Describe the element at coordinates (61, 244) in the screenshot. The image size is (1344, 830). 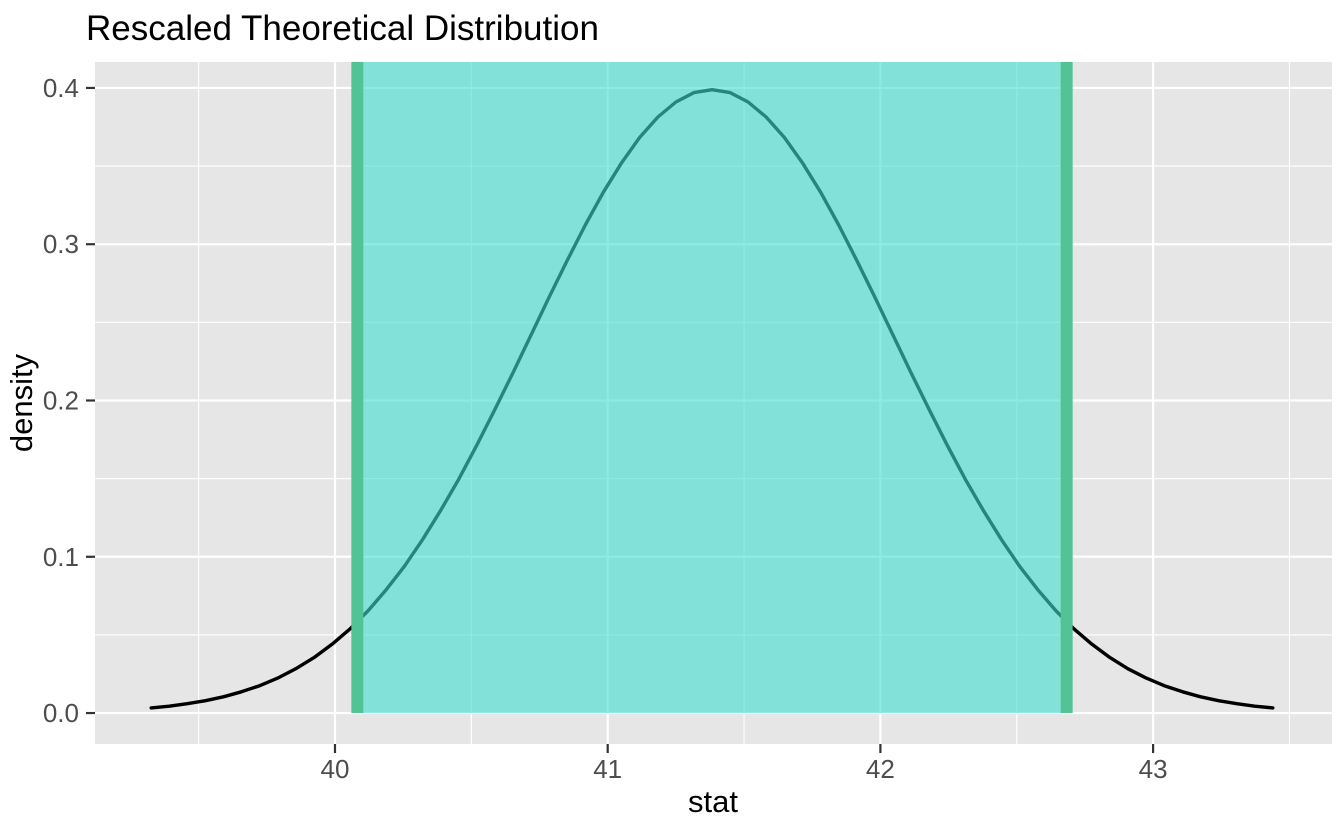
I see `y-tick-label: 0.3` at that location.